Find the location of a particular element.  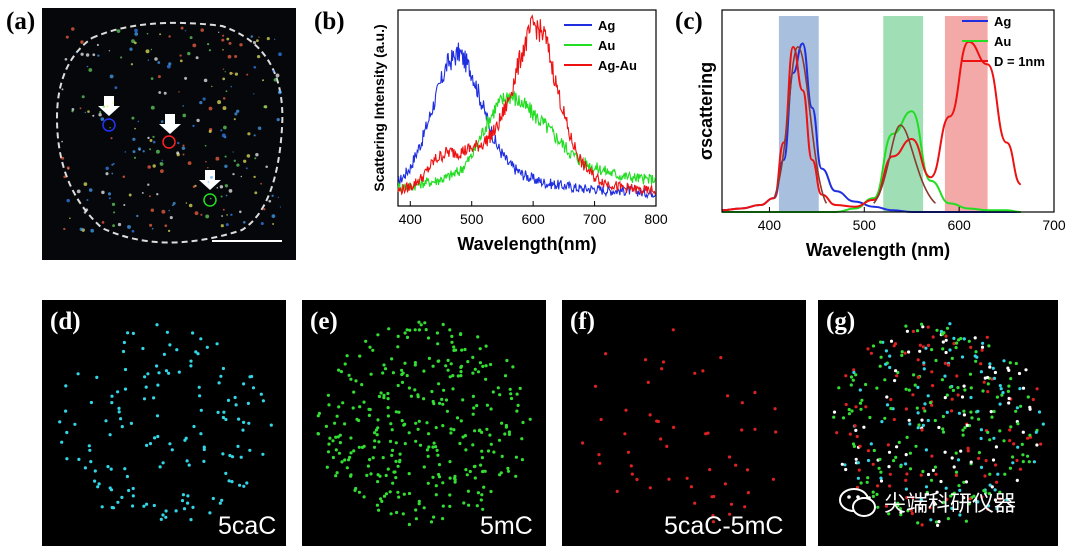

plot-frame-b is located at coordinates (527, 108).